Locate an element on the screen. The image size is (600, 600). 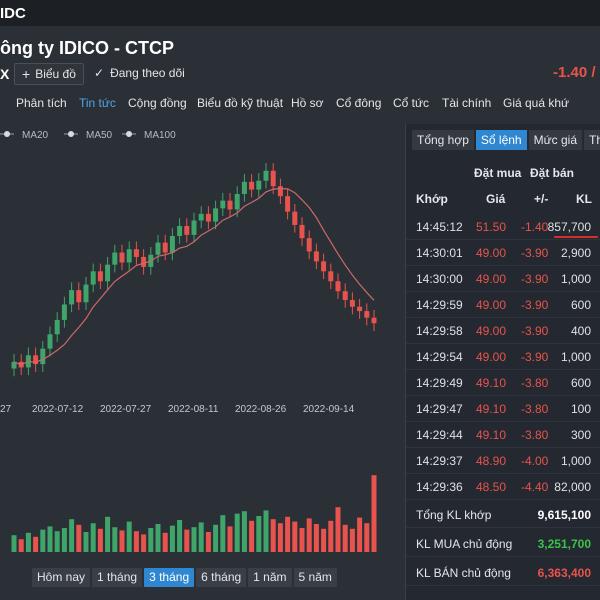
nav-tab: Phân tích is located at coordinates (41, 103).